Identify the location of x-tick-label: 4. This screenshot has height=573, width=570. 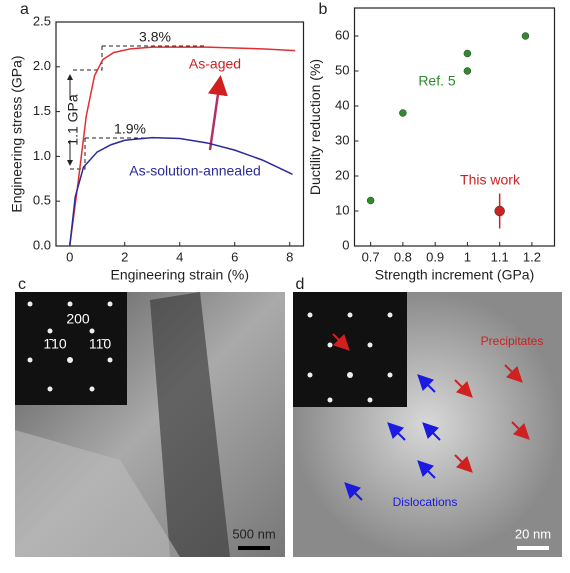
(179, 256).